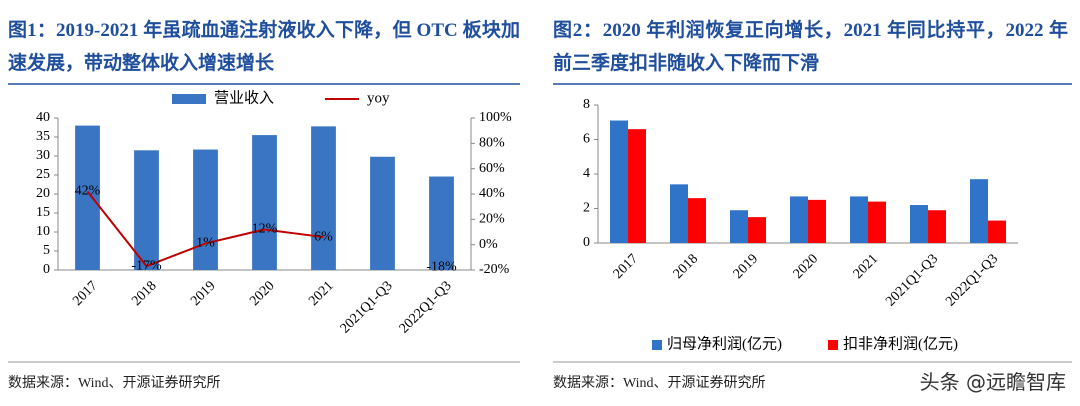 The height and width of the screenshot is (406, 1080). Describe the element at coordinates (43, 155) in the screenshot. I see `y-tick-label: 30` at that location.